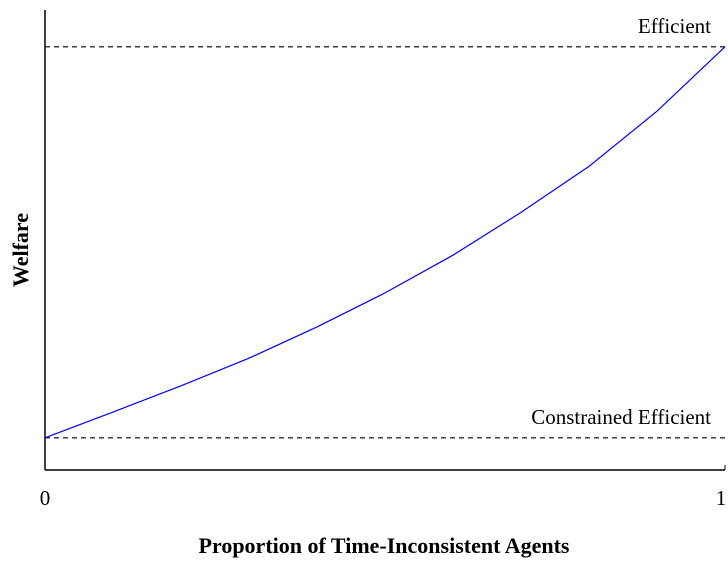 The image size is (728, 576). I want to click on reference-label: Efficient, so click(674, 26).